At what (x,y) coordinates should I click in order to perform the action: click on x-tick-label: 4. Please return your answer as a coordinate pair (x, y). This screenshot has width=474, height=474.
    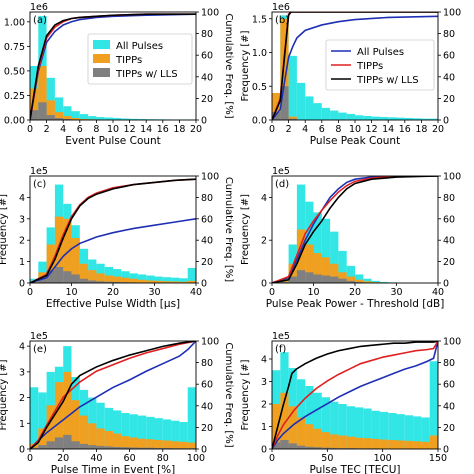
    Looking at the image, I should click on (305, 129).